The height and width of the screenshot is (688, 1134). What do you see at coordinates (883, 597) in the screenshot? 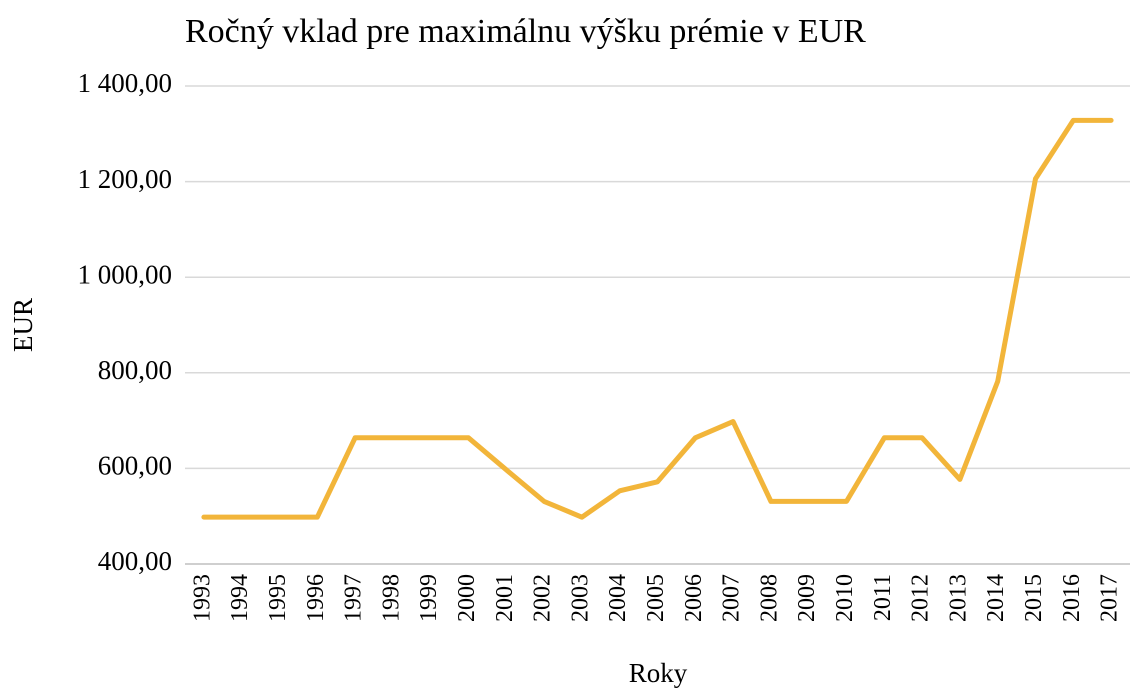
I see `x-tick-label: 2011` at bounding box center [883, 597].